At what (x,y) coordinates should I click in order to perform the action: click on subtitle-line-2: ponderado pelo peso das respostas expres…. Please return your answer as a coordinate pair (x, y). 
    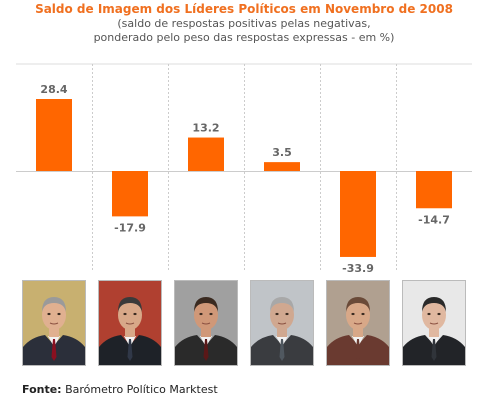
    Looking at the image, I should click on (244, 37).